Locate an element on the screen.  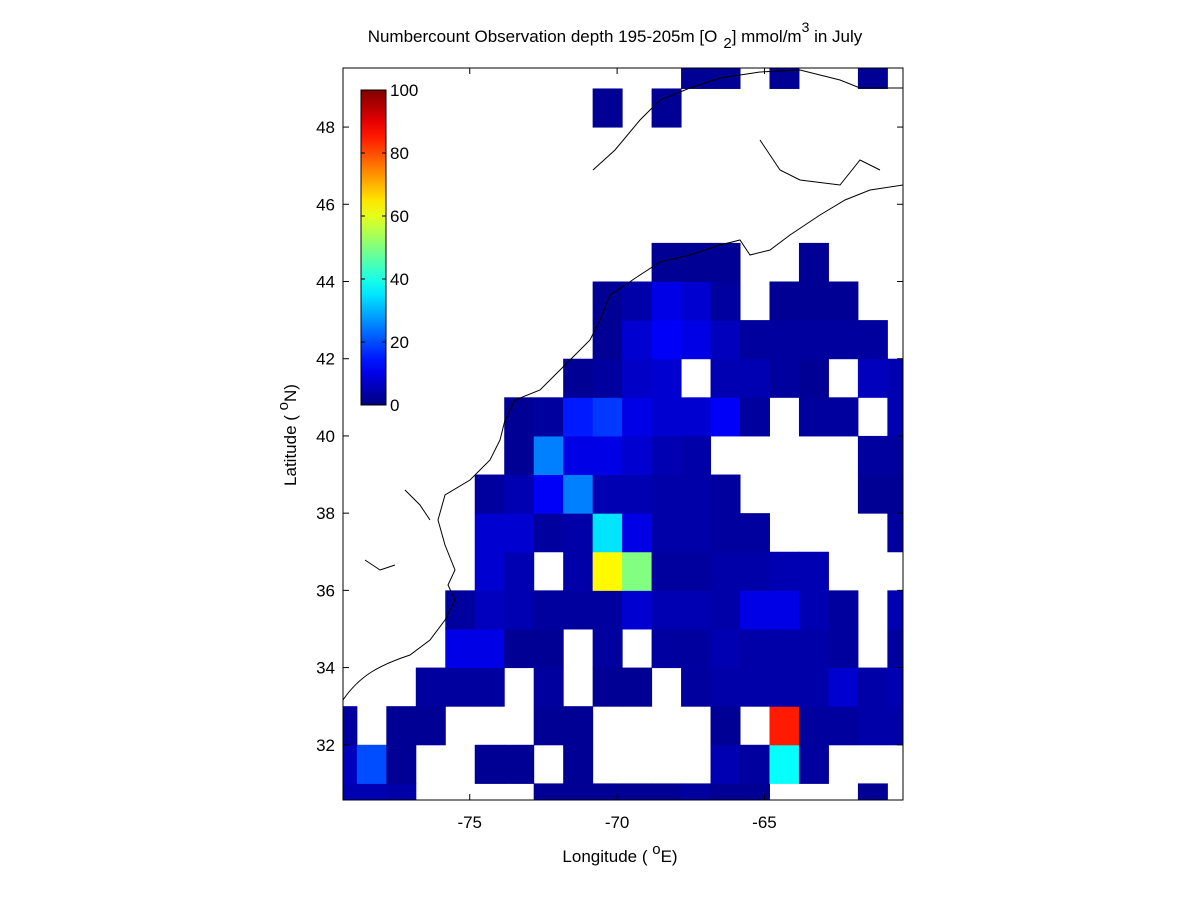
label-part: Longitude ( is located at coordinates (607, 856).